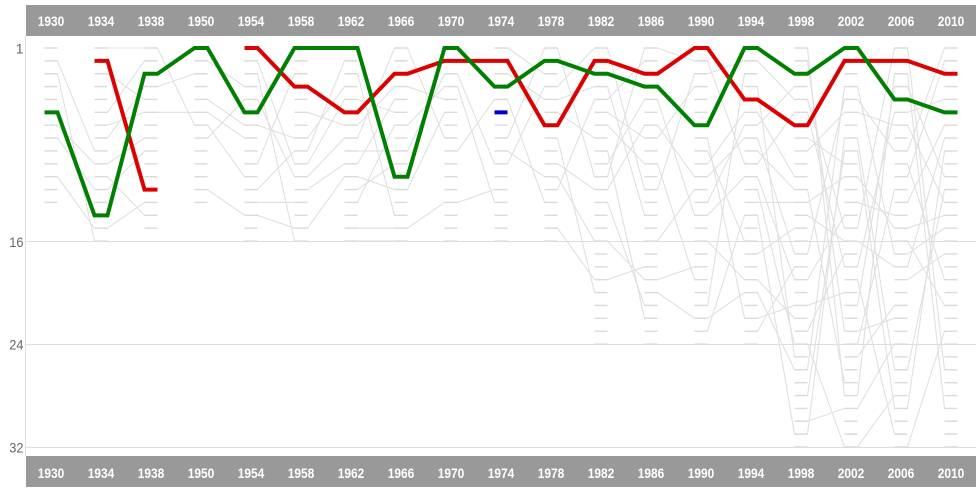 This screenshot has width=976, height=501. What do you see at coordinates (16, 242) in the screenshot?
I see `svg-text: 16` at bounding box center [16, 242].